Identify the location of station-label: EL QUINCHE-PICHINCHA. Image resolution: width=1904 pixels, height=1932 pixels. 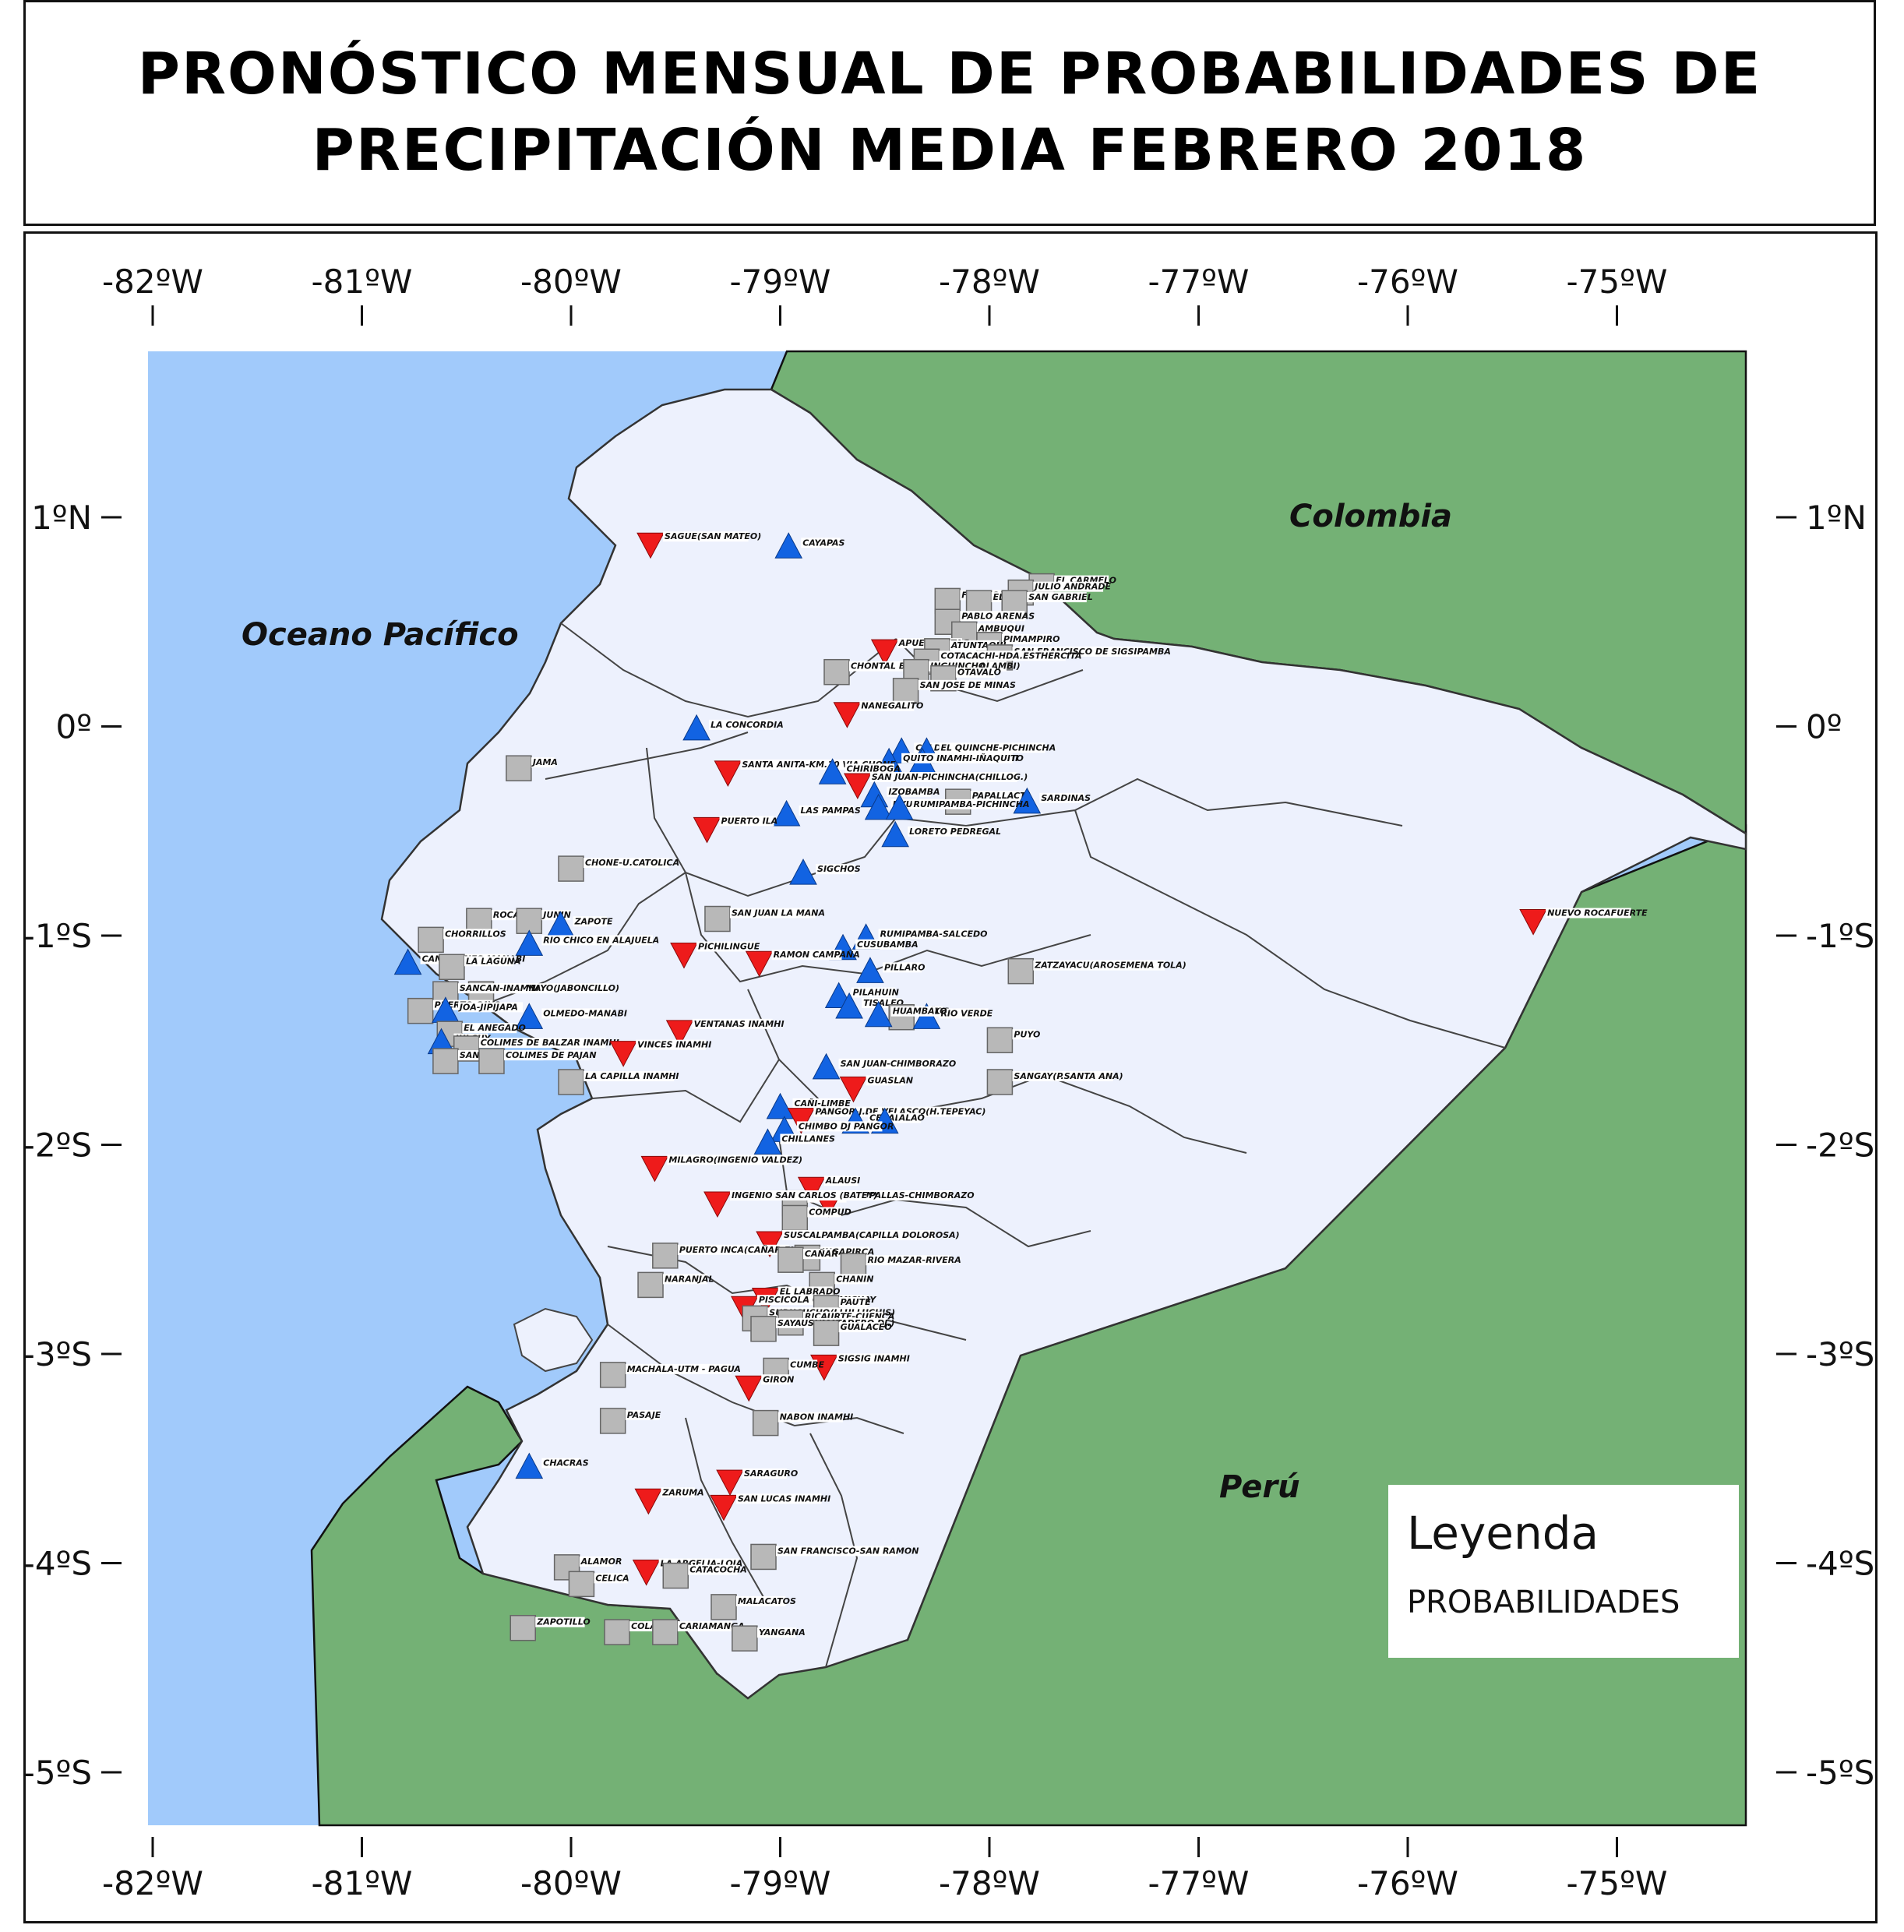
(998, 747).